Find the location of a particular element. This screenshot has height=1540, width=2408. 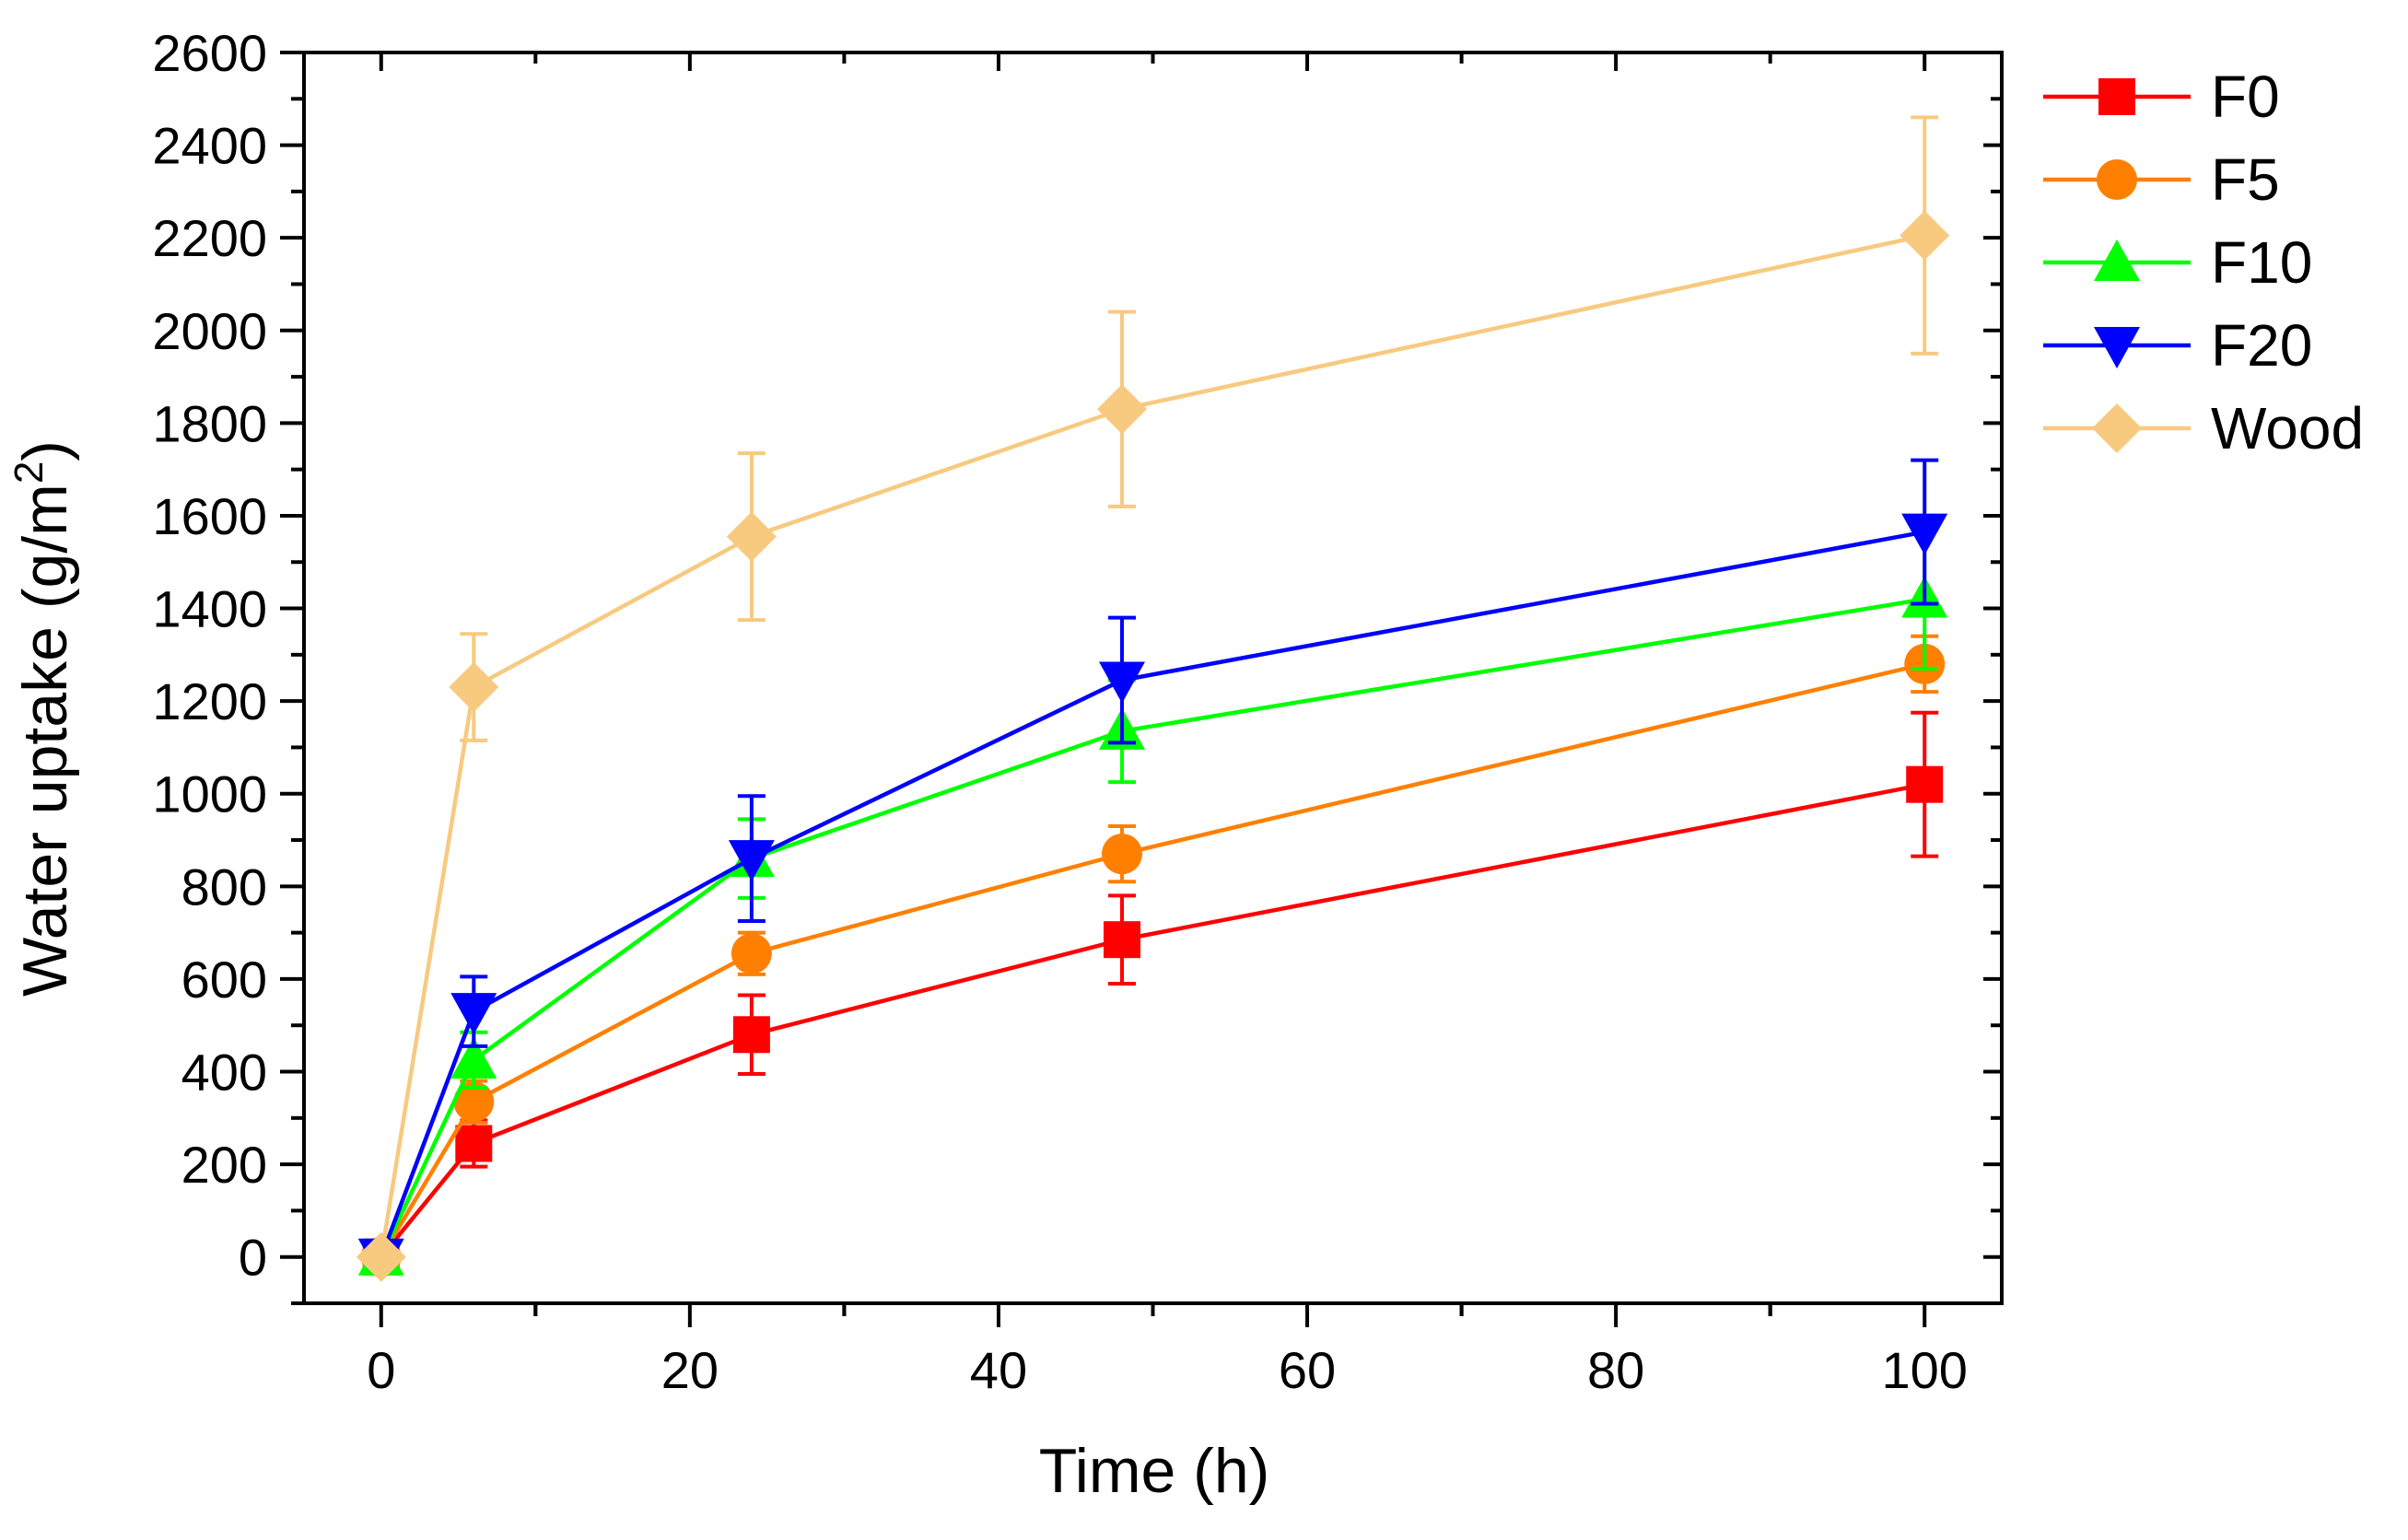

legend-marker-f5 is located at coordinates (2117, 179).